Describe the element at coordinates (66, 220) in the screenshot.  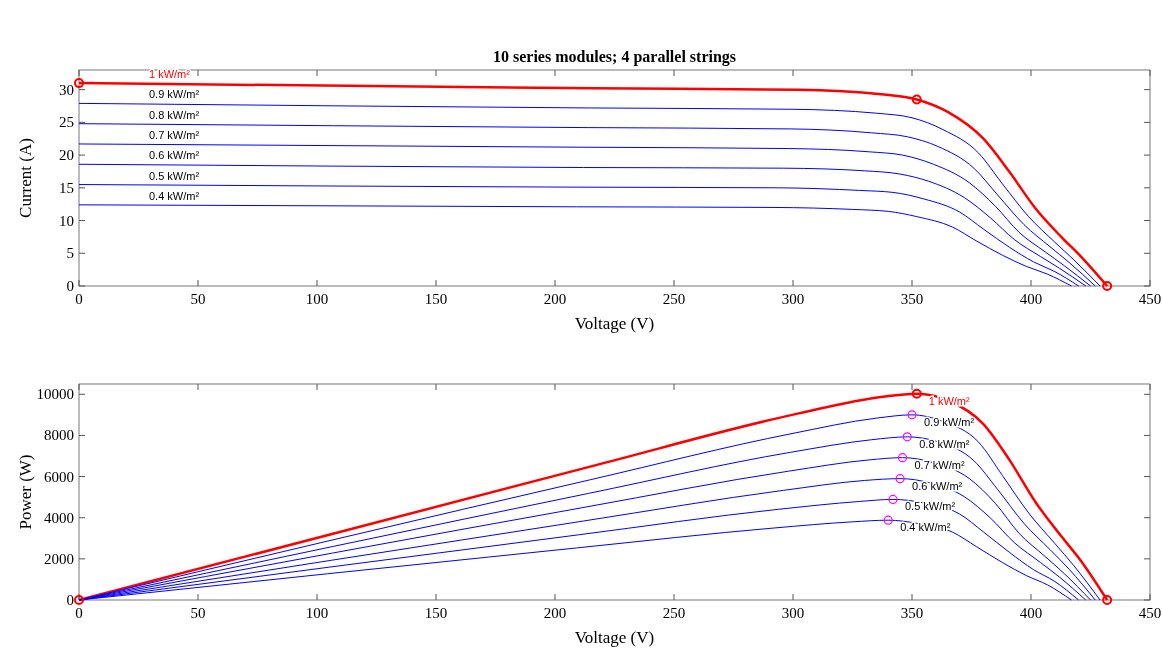
I see `y-tick-label: 10` at that location.